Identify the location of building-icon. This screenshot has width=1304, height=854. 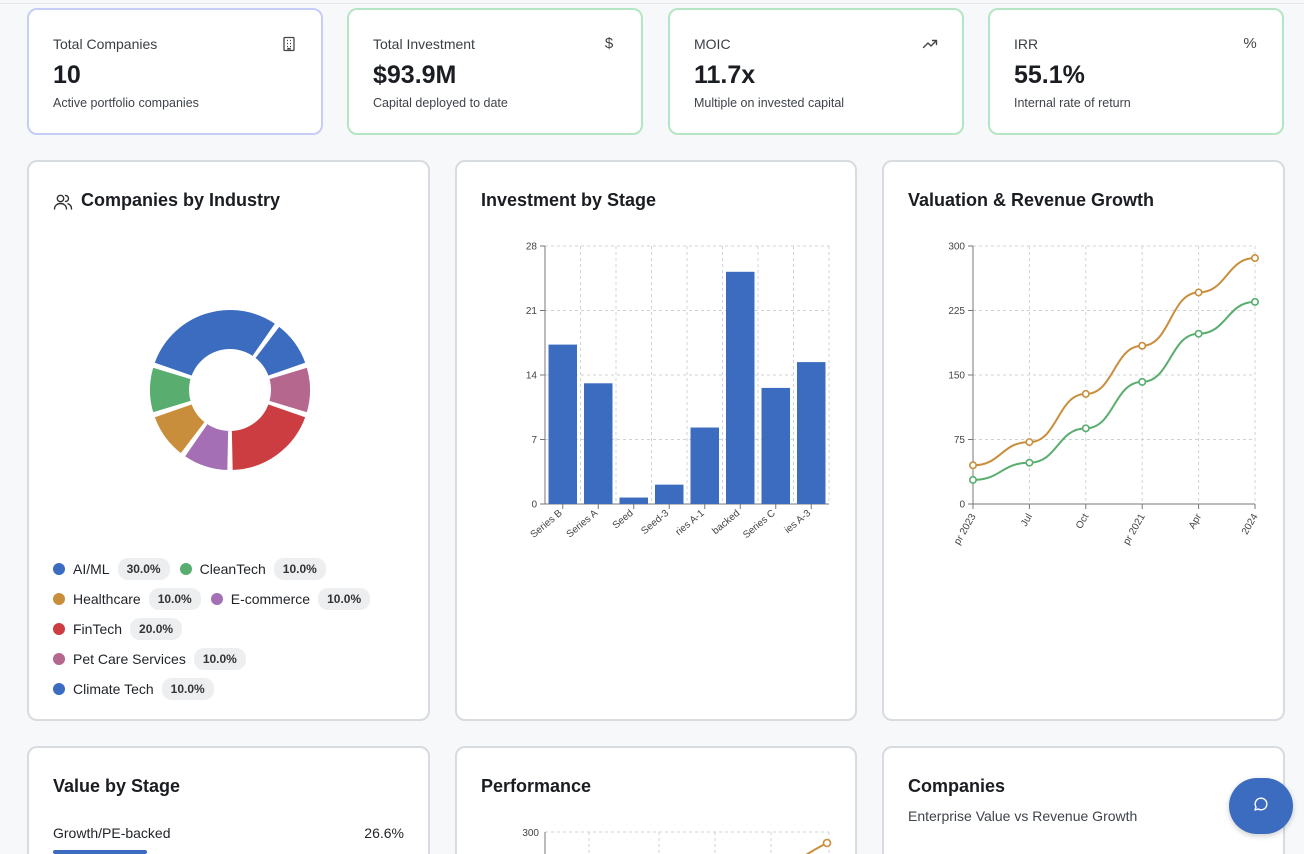
(289, 44).